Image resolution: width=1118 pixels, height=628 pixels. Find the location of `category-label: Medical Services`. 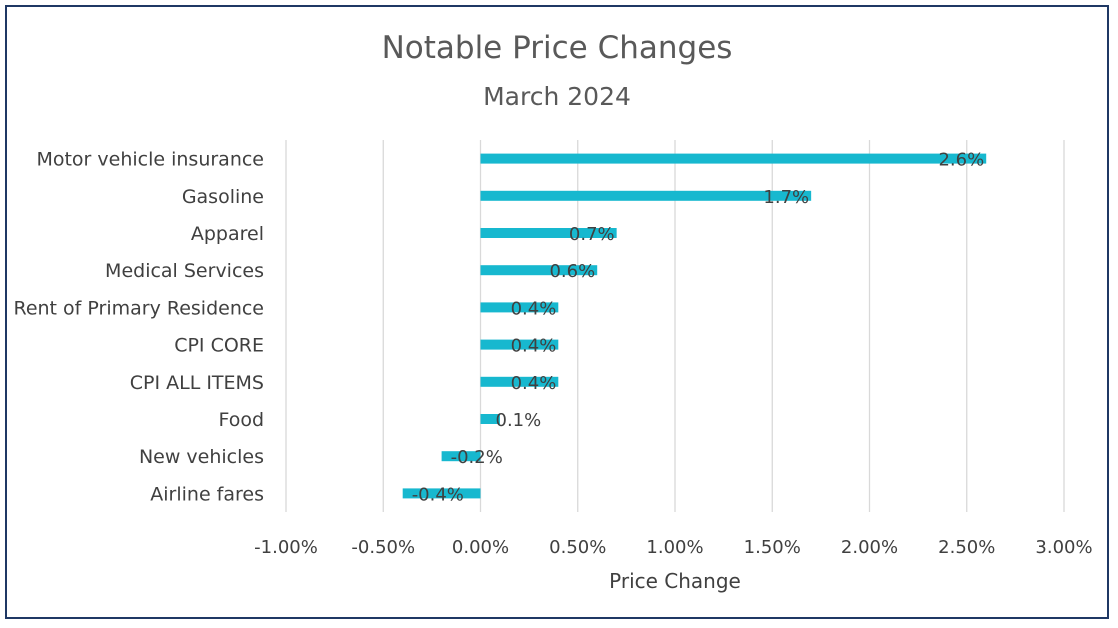

category-label: Medical Services is located at coordinates (184, 271).